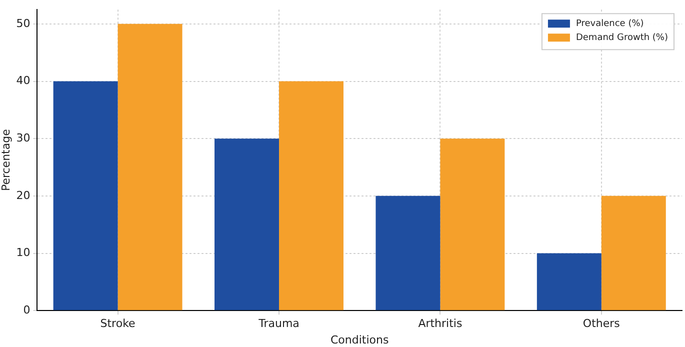  What do you see at coordinates (622, 37) in the screenshot?
I see `legend-label: Demand Growth (%)` at bounding box center [622, 37].